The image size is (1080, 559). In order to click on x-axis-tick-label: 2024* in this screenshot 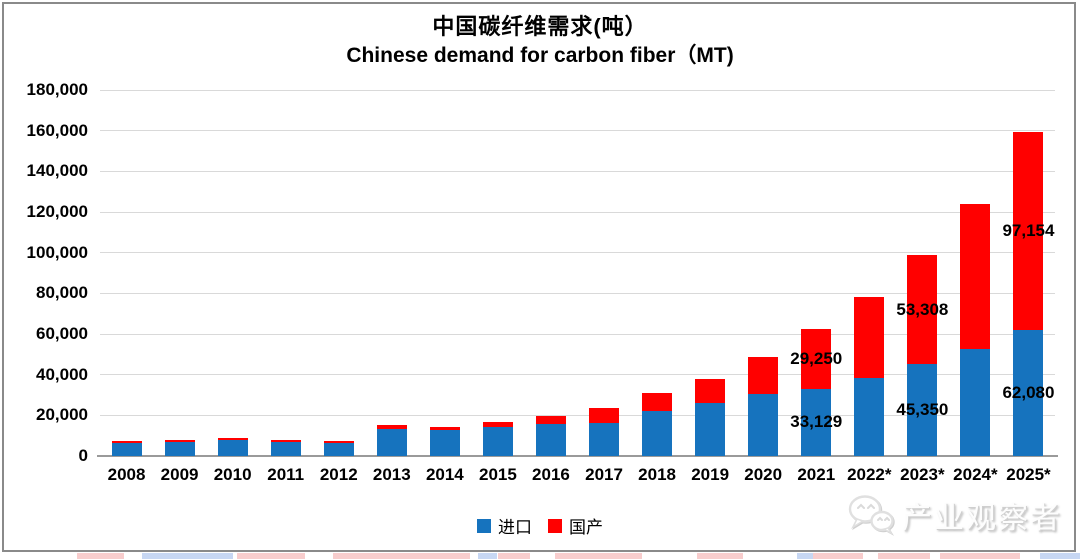, I will do `click(975, 474)`.